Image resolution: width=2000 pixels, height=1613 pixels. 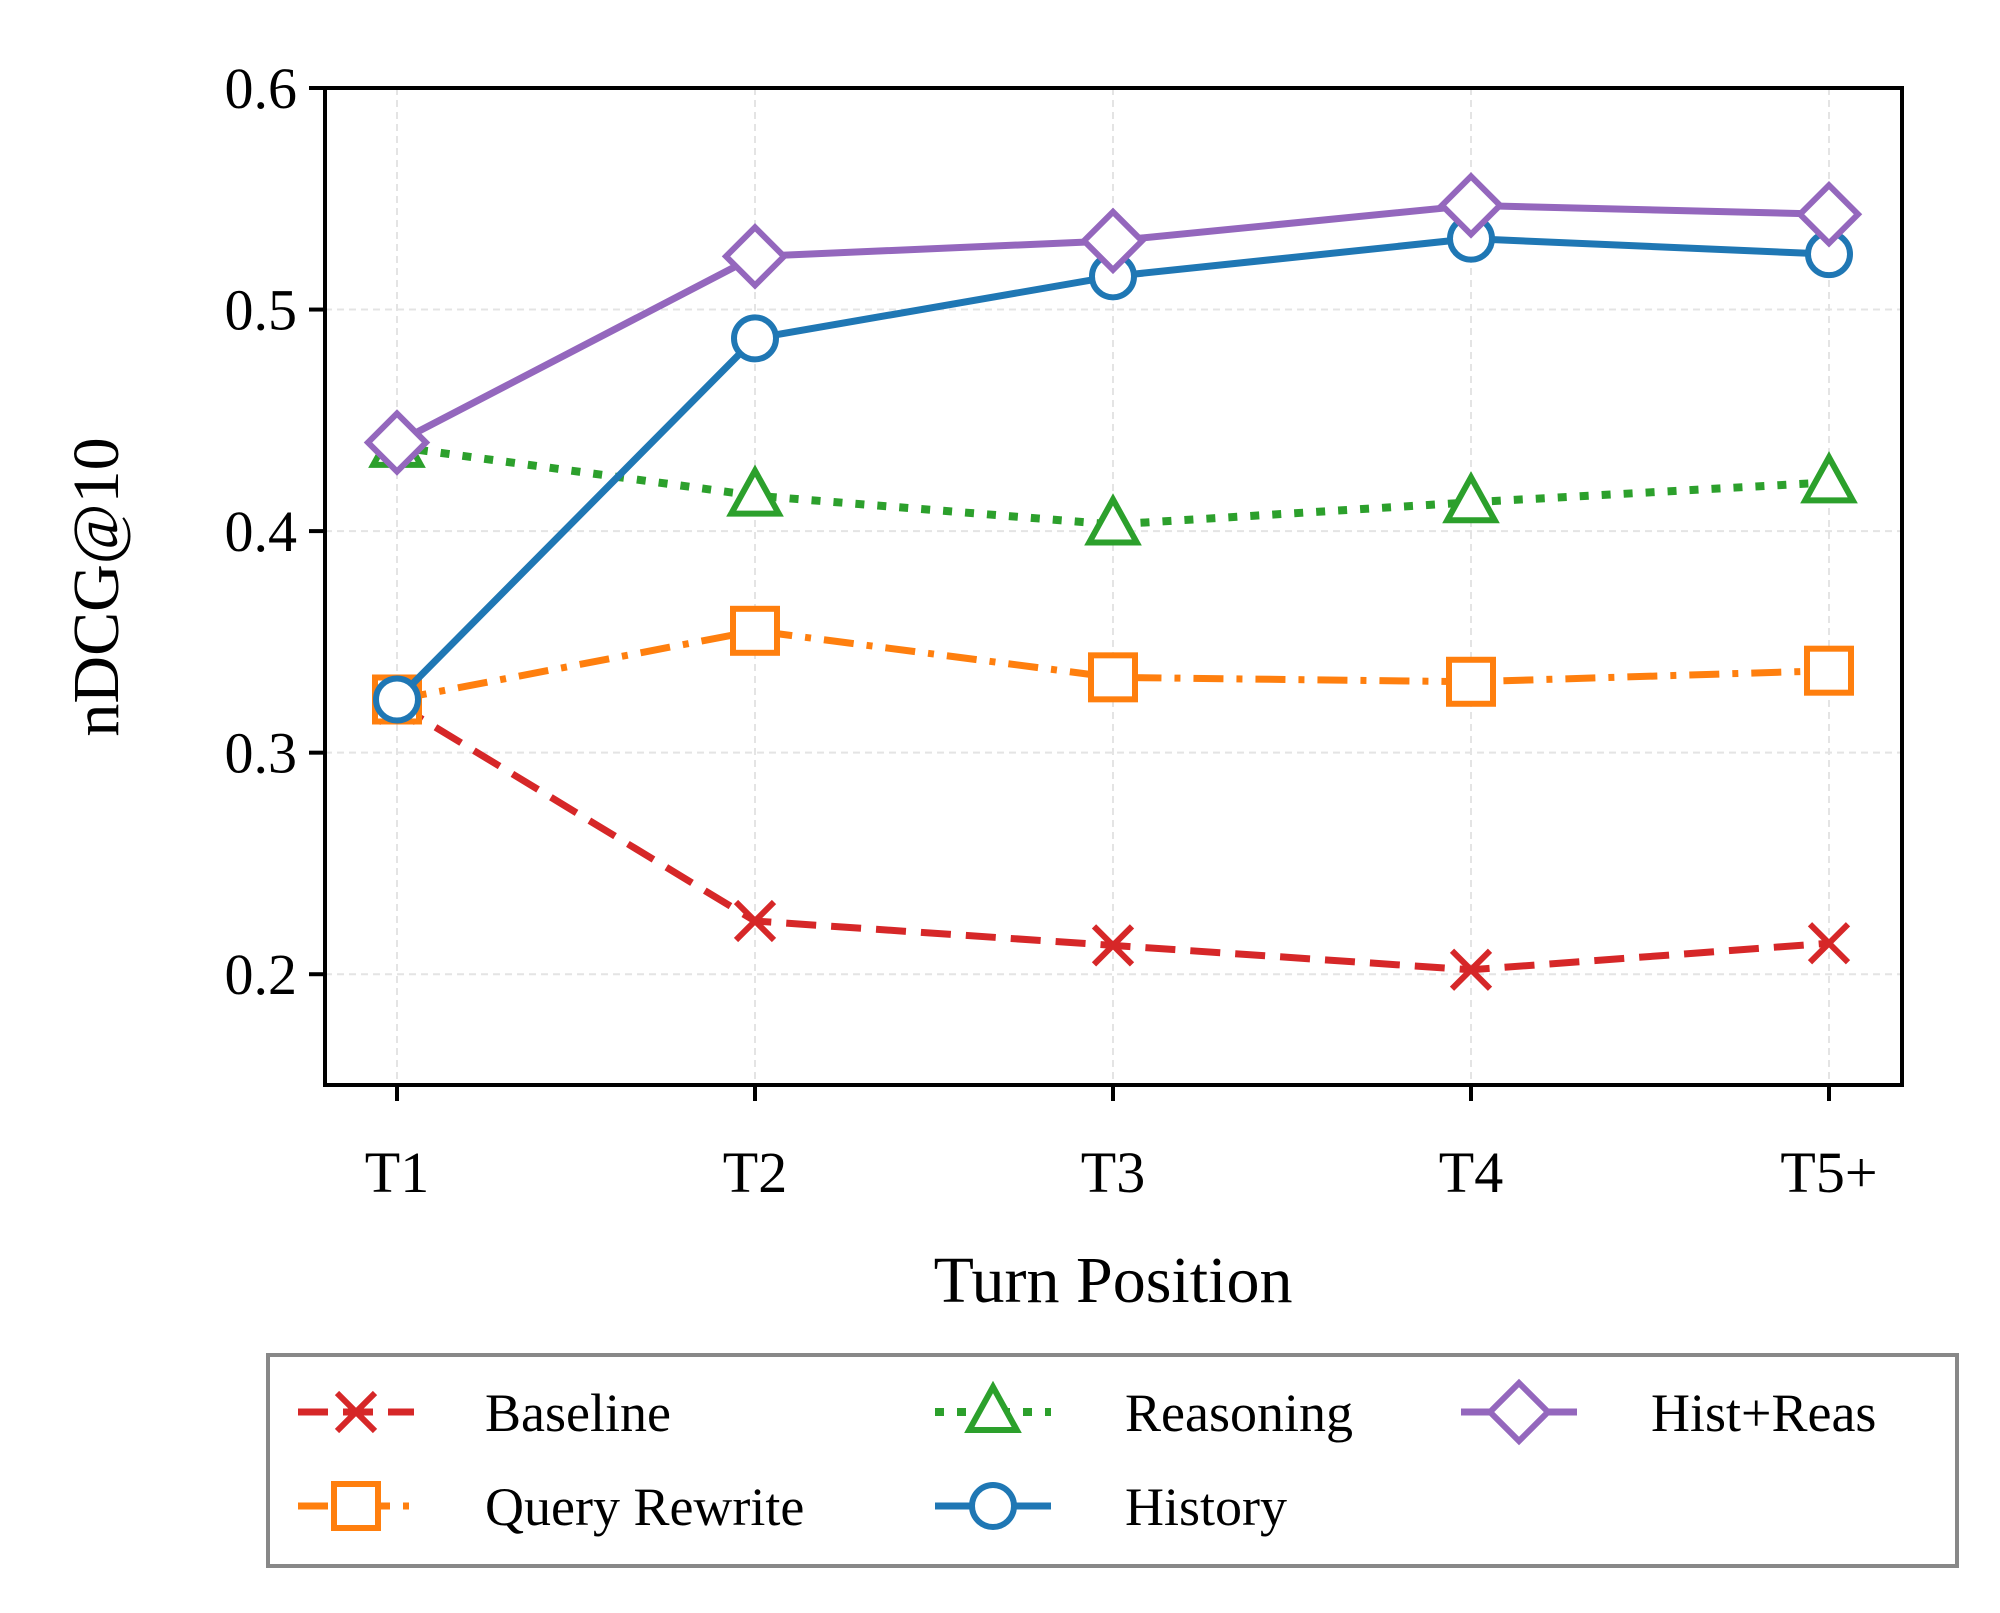 I want to click on series-baseline, so click(x=1113, y=836).